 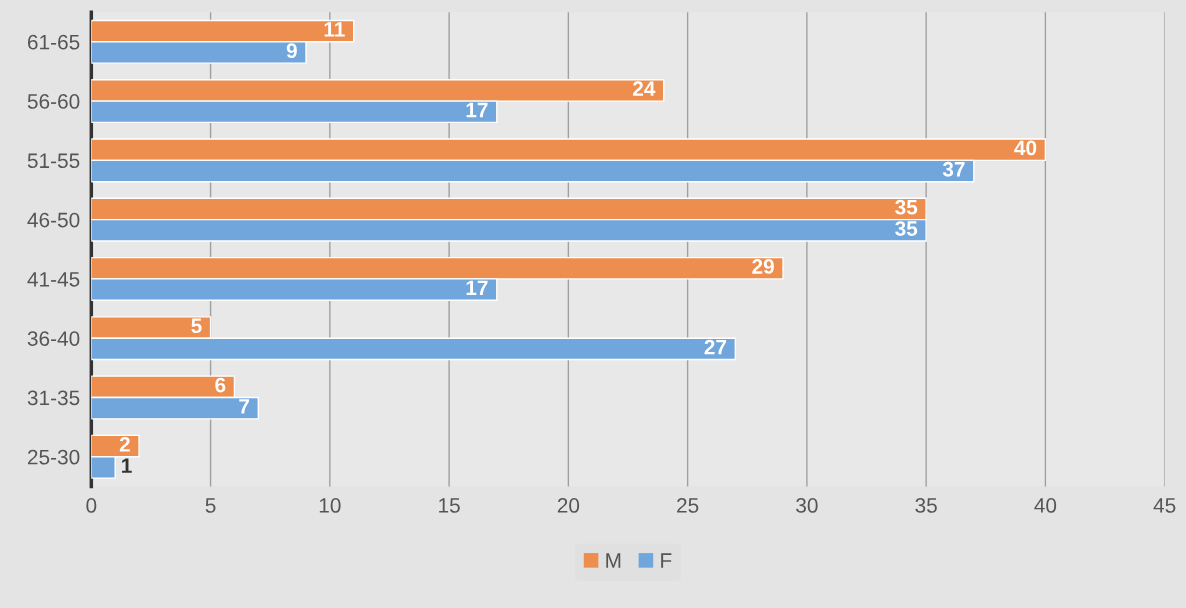 I want to click on data-label: 7, so click(x=244, y=406).